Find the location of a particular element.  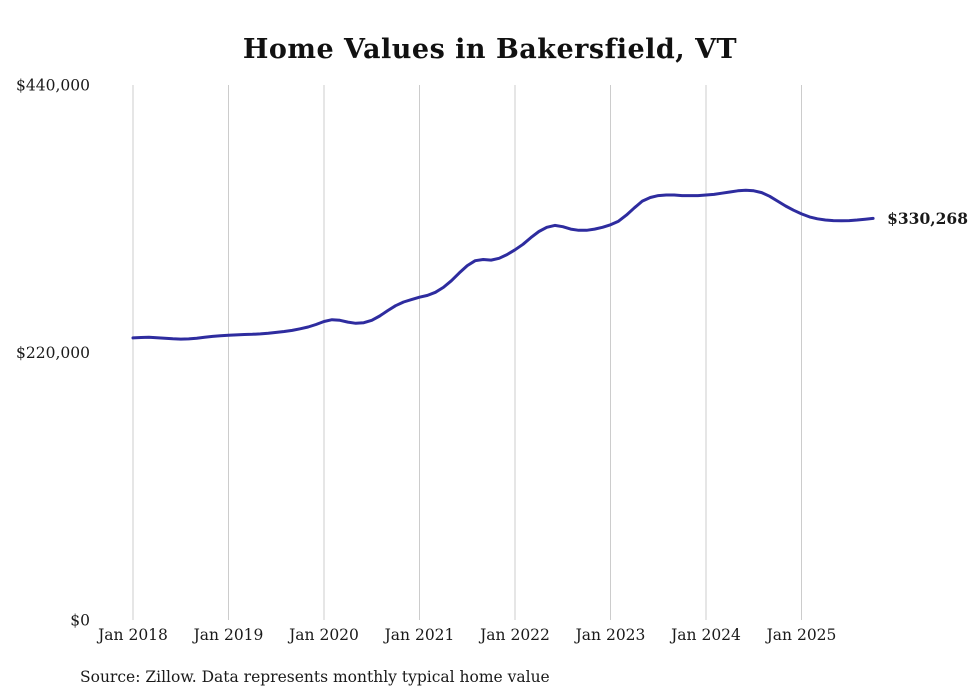

x-axis-label-jan-2025: Jan 2025 is located at coordinates (801, 635).